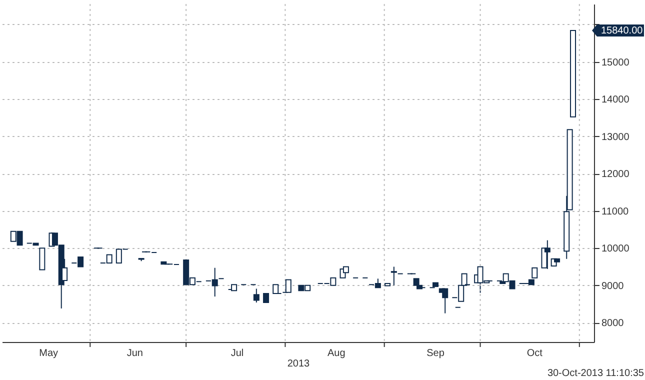 This screenshot has width=645, height=380. What do you see at coordinates (616, 249) in the screenshot?
I see `y-tick-label: 10000` at bounding box center [616, 249].